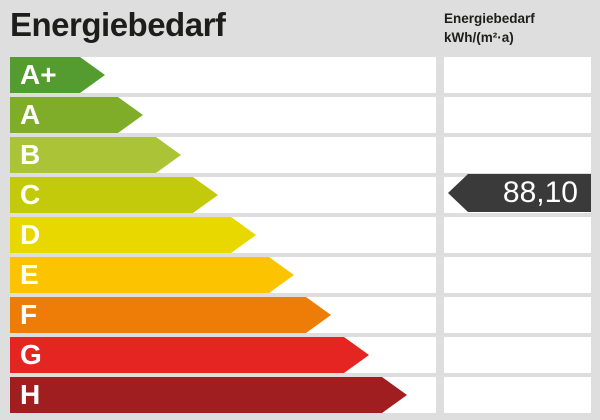 This screenshot has width=600, height=420. What do you see at coordinates (223, 195) in the screenshot?
I see `scale-track: C` at bounding box center [223, 195].